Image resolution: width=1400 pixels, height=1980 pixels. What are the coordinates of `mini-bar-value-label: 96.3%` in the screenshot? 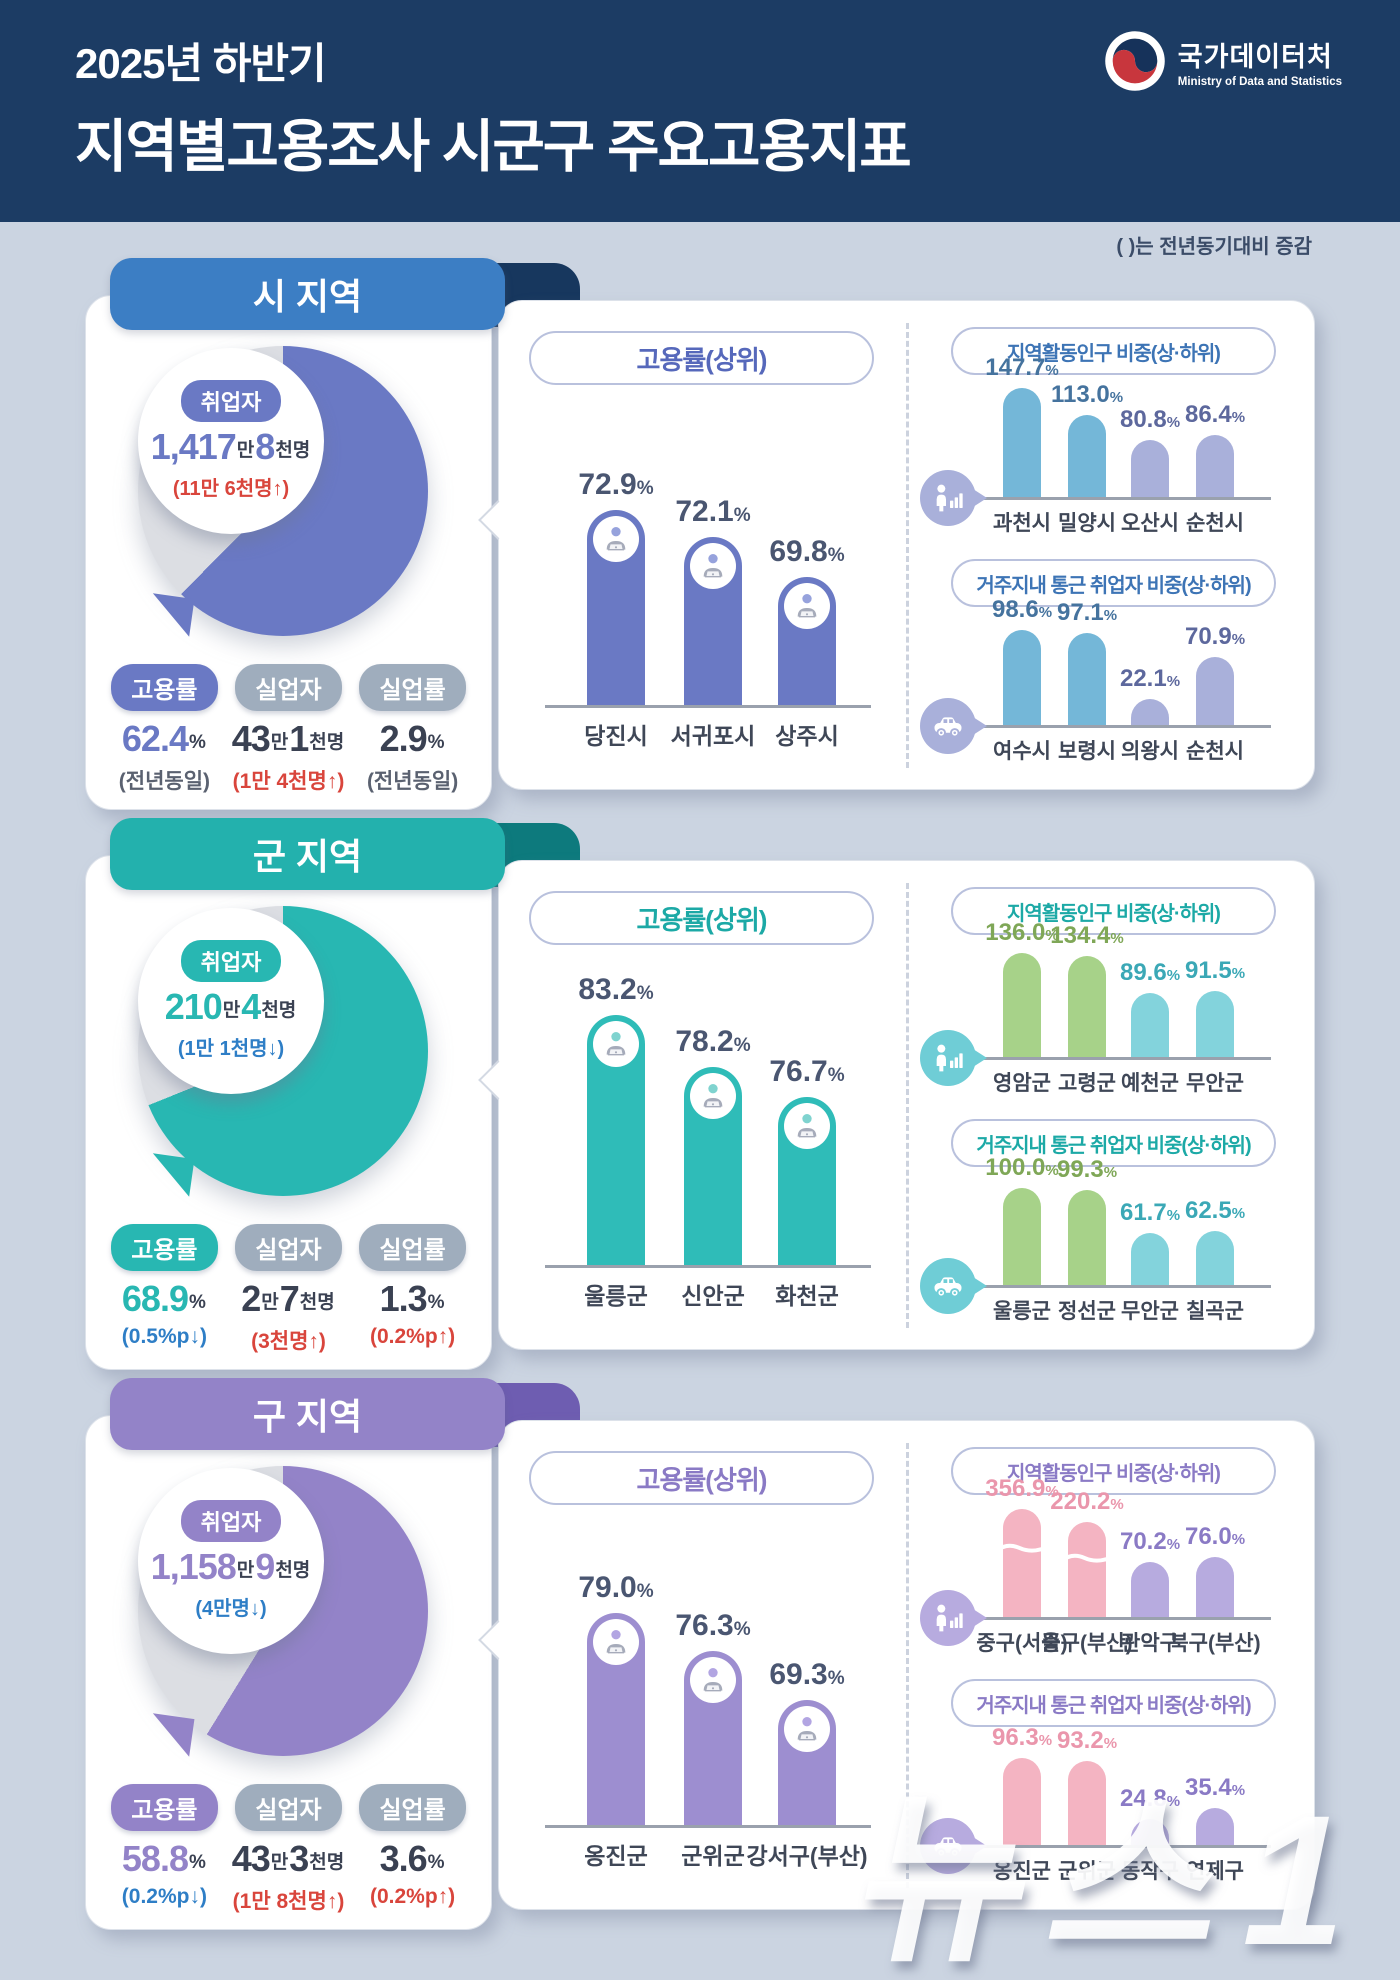 It's located at (1022, 1737).